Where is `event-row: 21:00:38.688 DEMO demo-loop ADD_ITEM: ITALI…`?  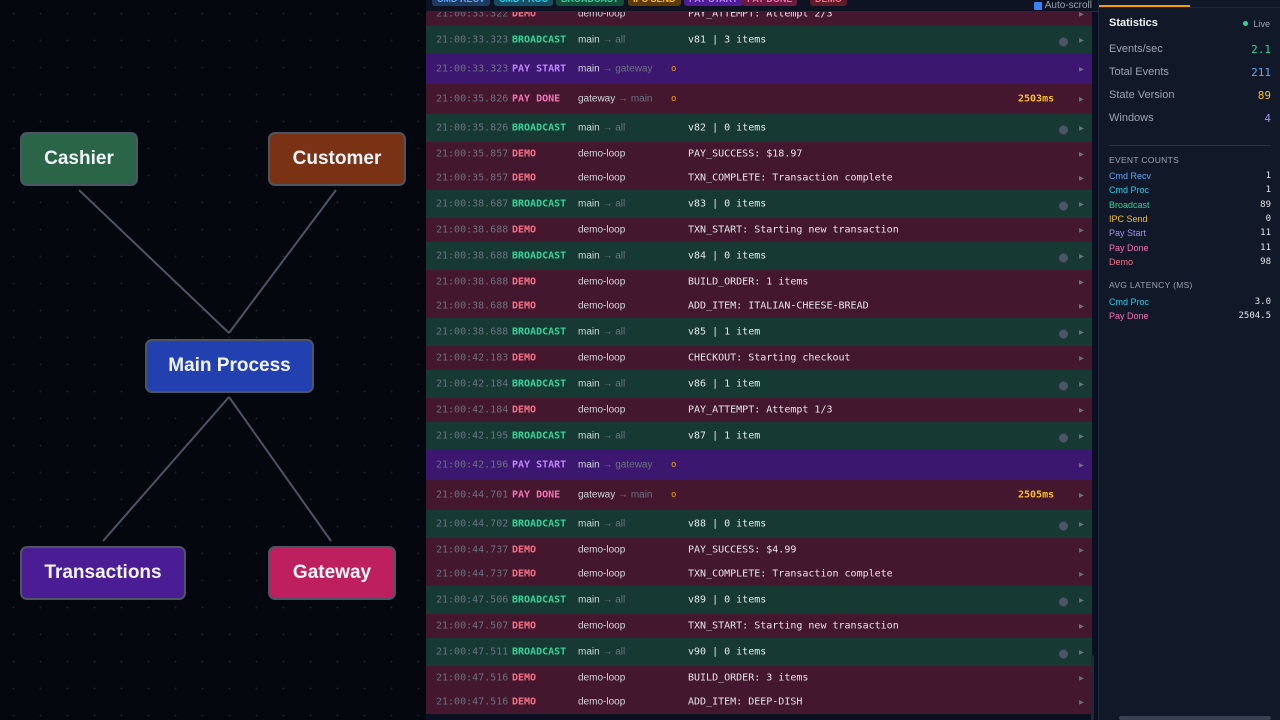 event-row: 21:00:38.688 DEMO demo-loop ADD_ITEM: ITALI… is located at coordinates (759, 306).